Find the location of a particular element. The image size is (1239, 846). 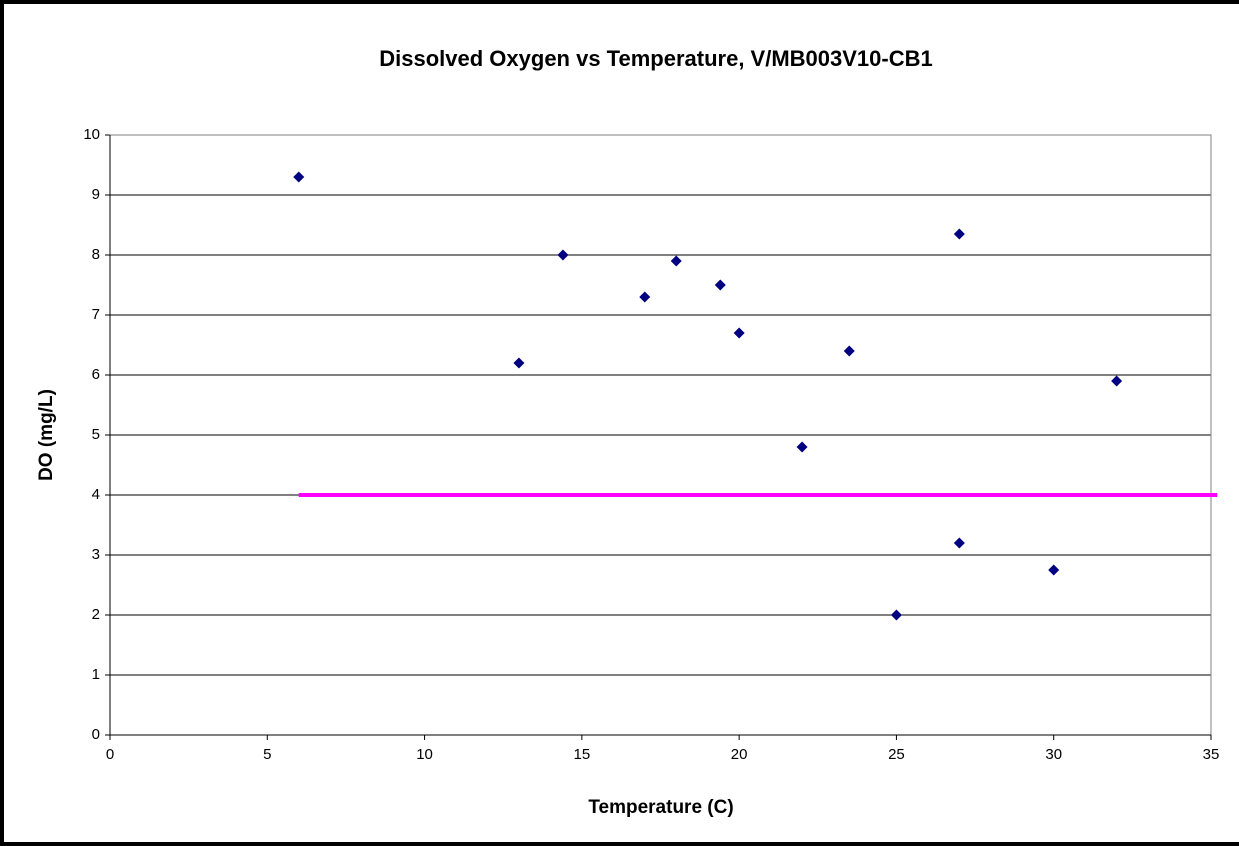

x-tick-label: 15 is located at coordinates (582, 754).